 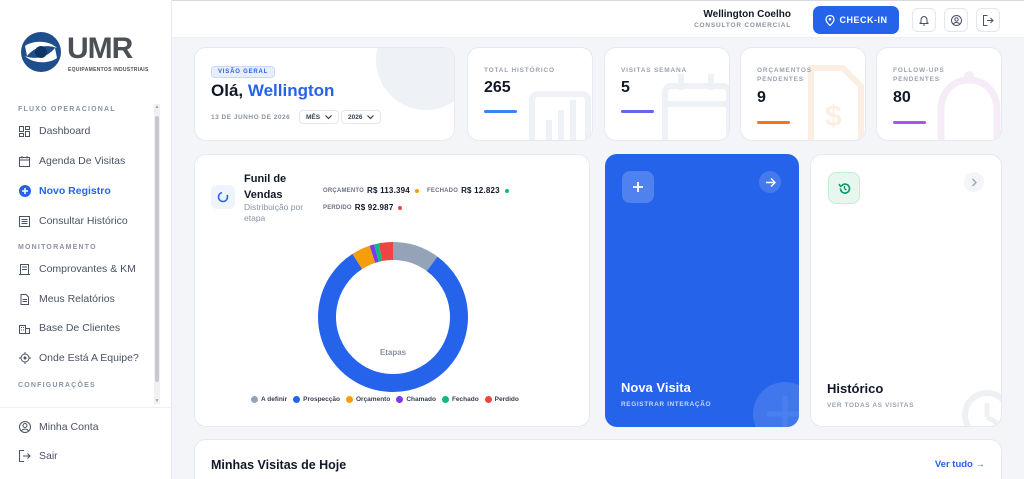 What do you see at coordinates (530, 94) in the screenshot?
I see `stat-card-total-historico: TOTAL HISTÓRICO 265` at bounding box center [530, 94].